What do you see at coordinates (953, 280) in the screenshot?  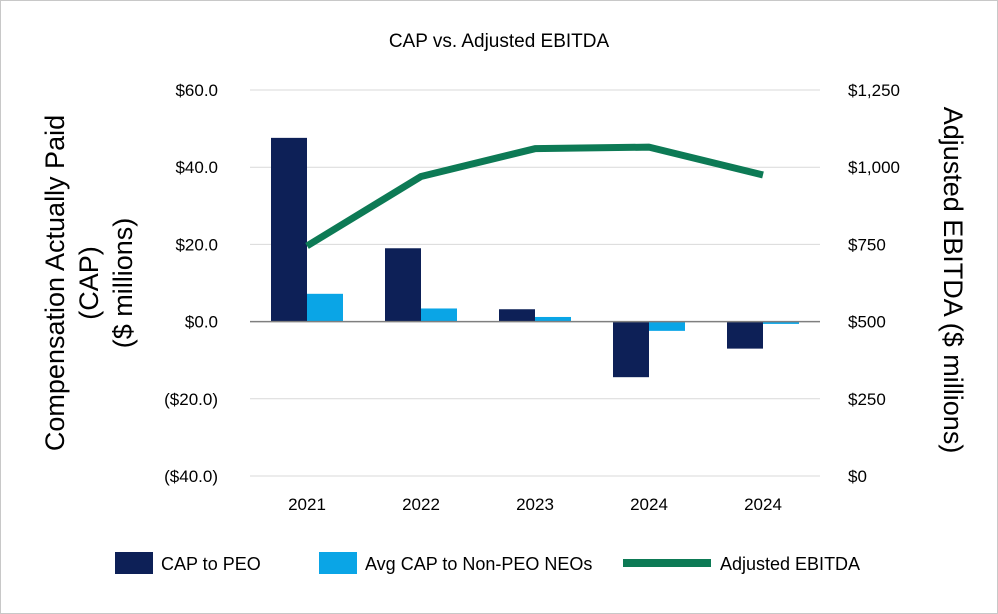 I see `right-axis-label: Adjusted EBITDA ($ millions)` at bounding box center [953, 280].